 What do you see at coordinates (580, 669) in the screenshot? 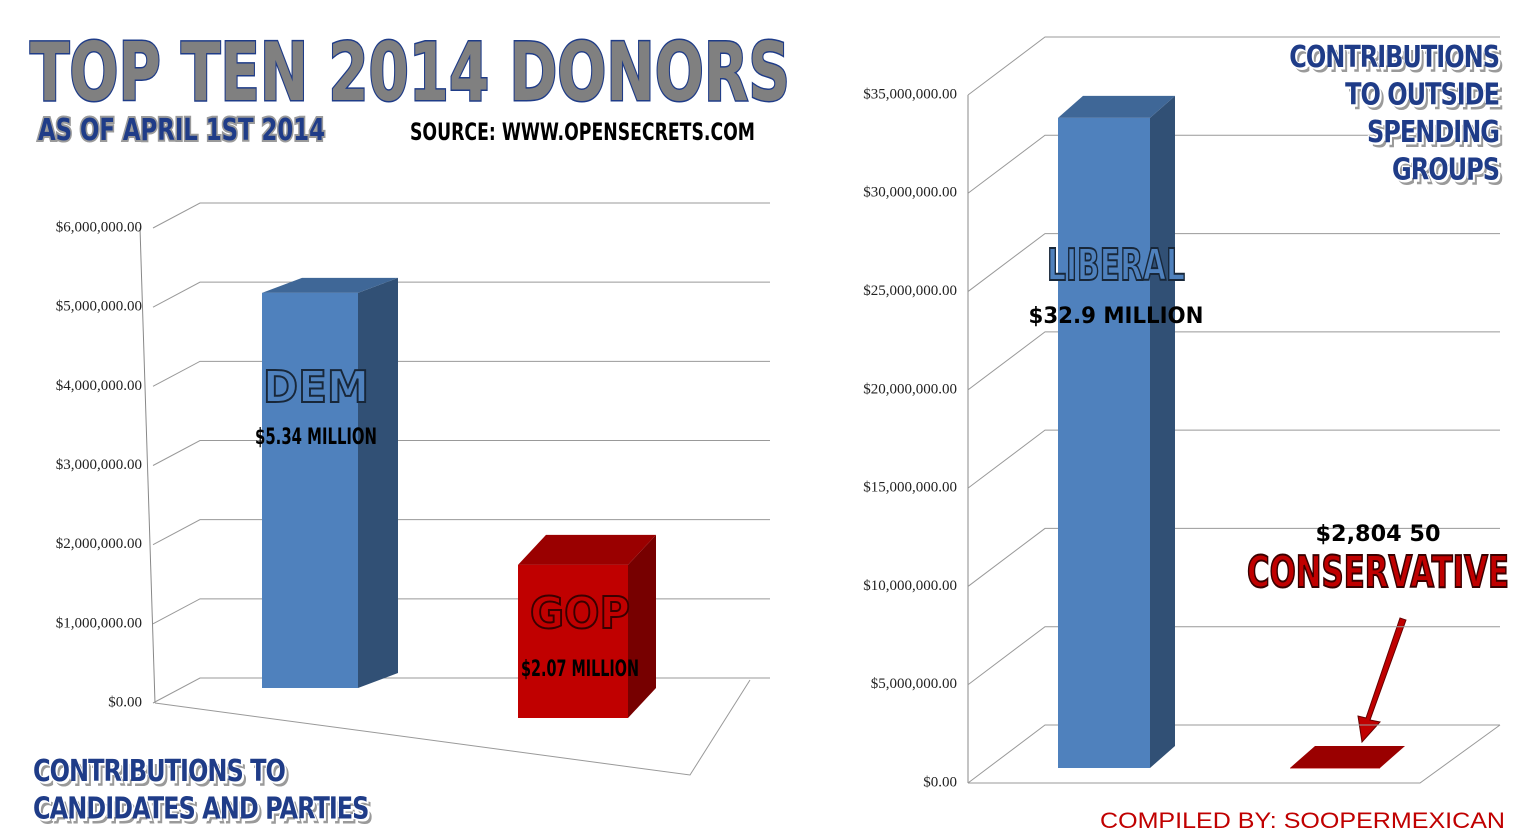
I see `value-label: $2.07 MILLION` at bounding box center [580, 669].